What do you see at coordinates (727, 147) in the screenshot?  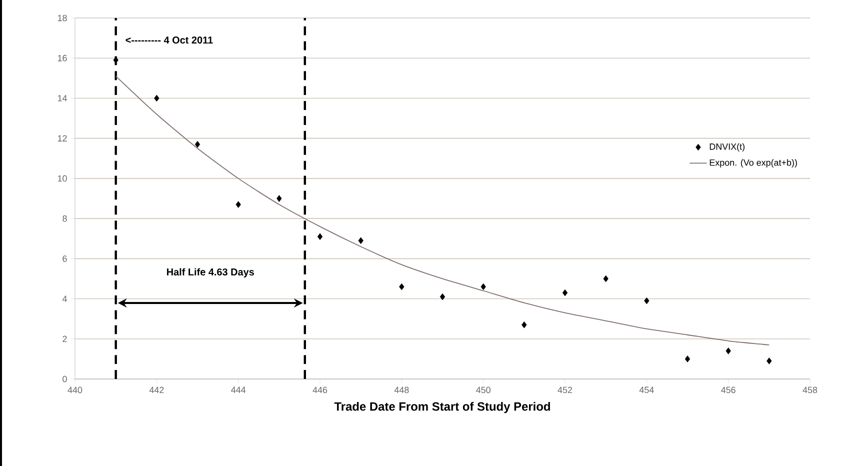 I see `legend-label: DNVIX(t)` at bounding box center [727, 147].